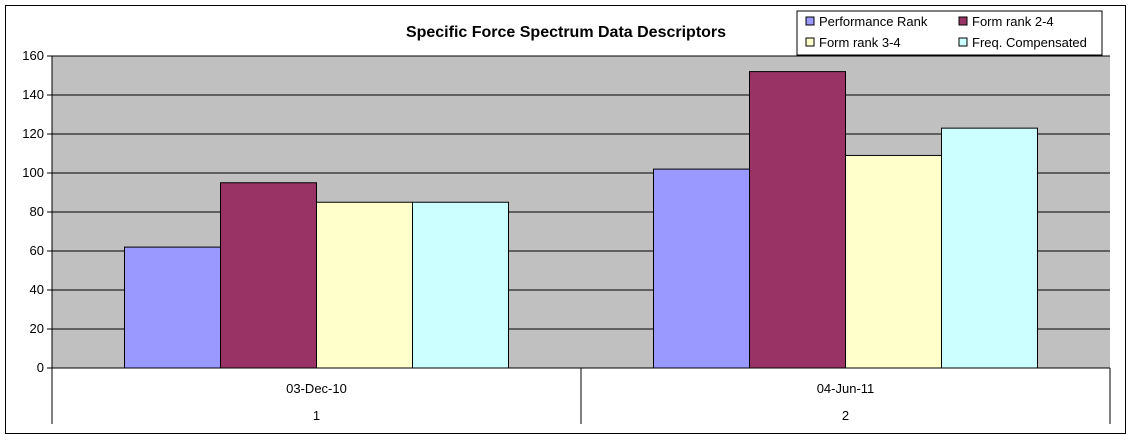 The width and height of the screenshot is (1132, 441). I want to click on y-tick-label: 120, so click(33, 133).